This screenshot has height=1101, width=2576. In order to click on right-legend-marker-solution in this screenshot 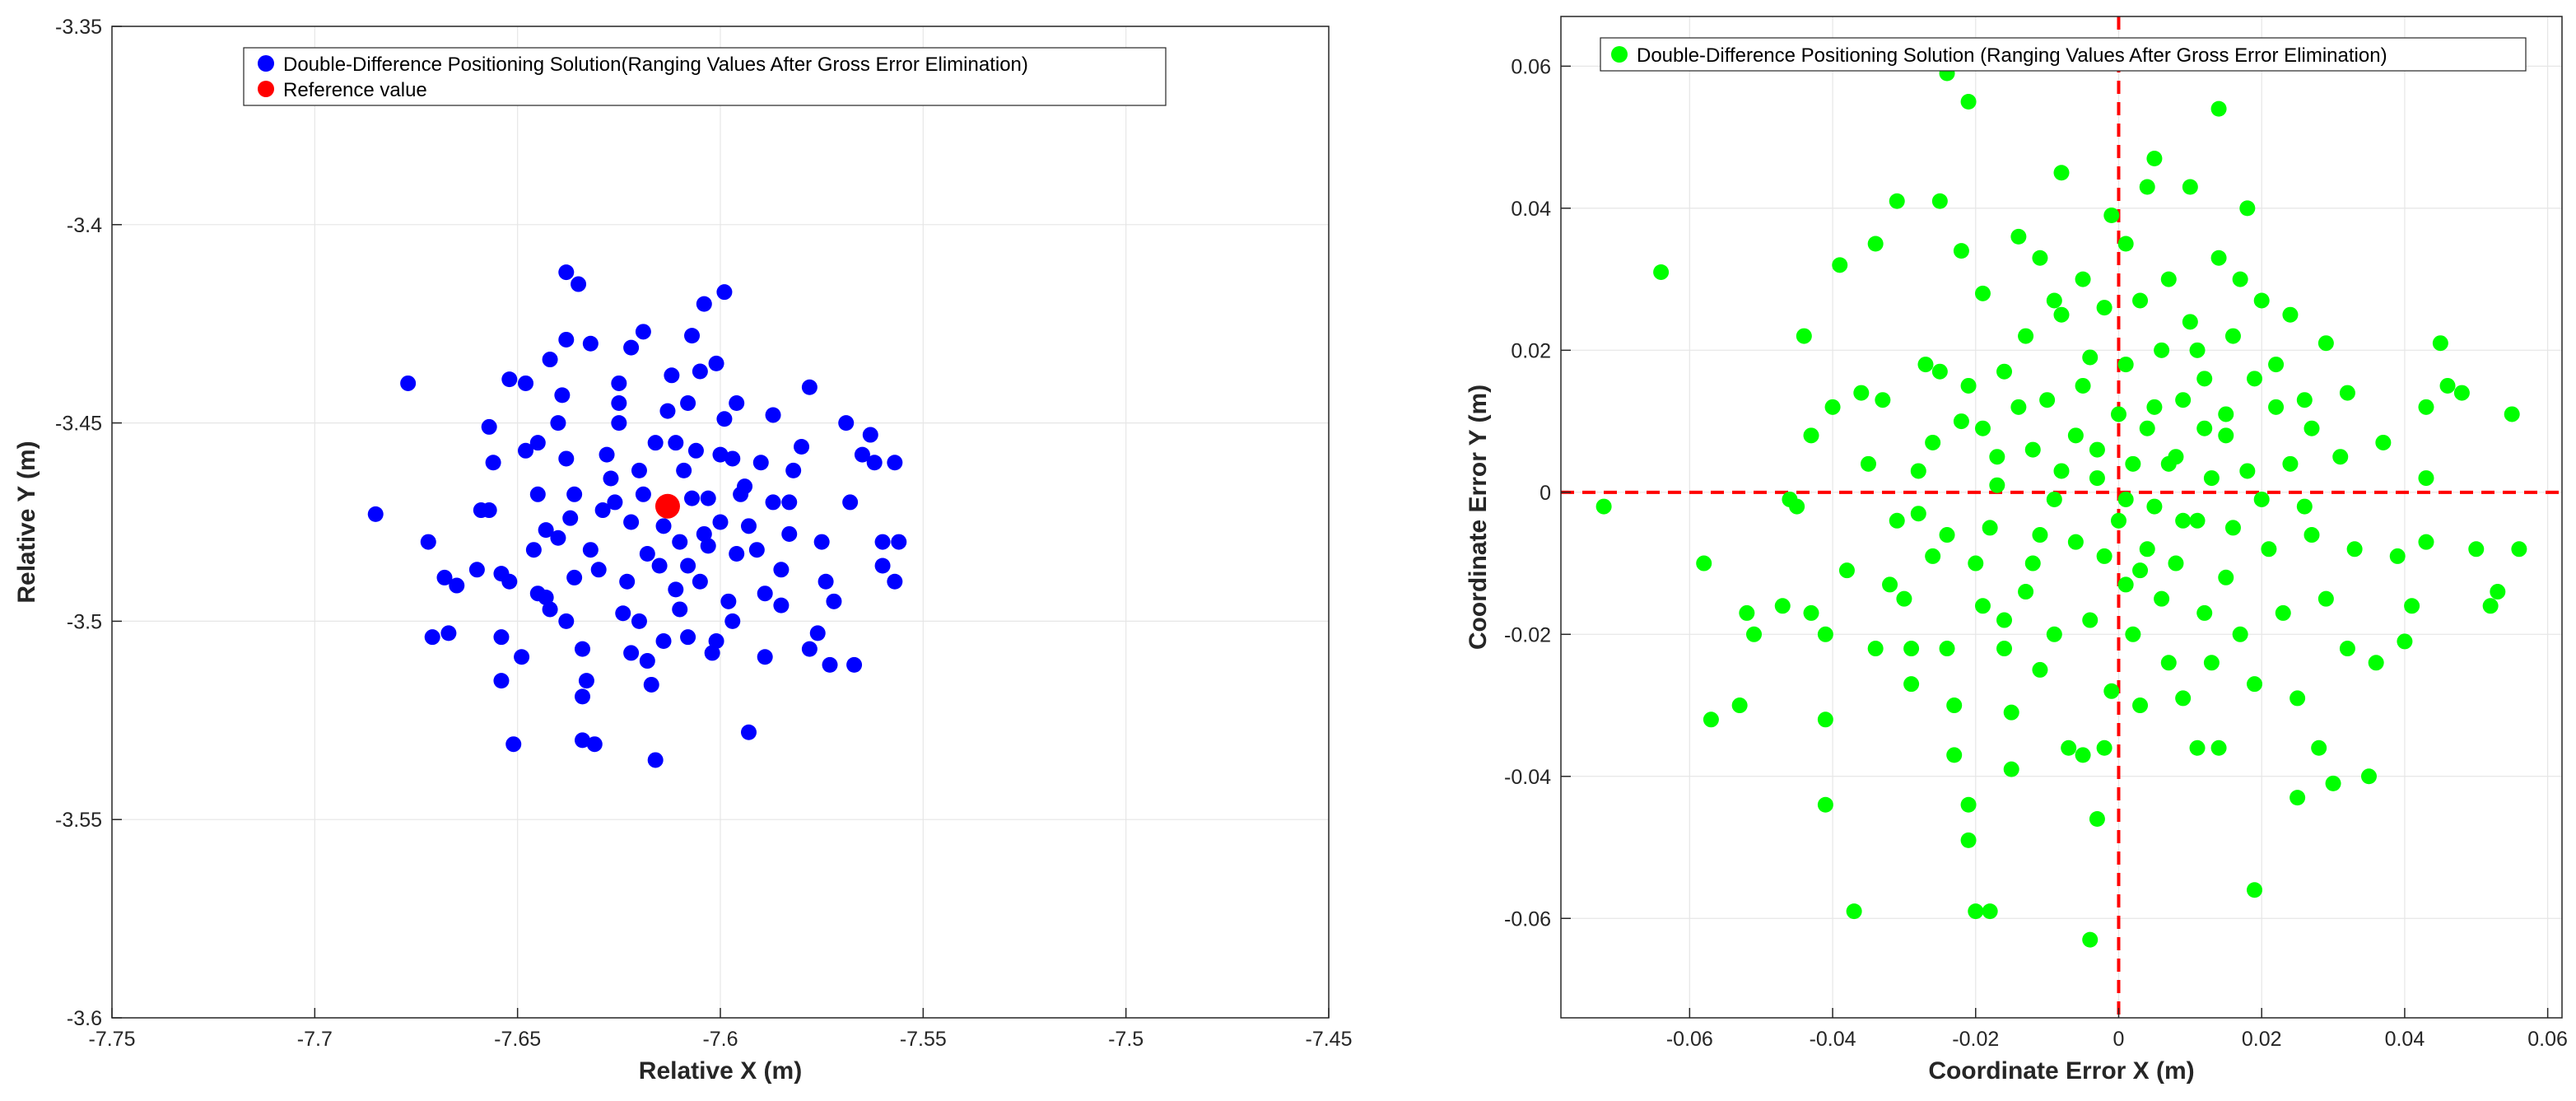, I will do `click(1619, 54)`.